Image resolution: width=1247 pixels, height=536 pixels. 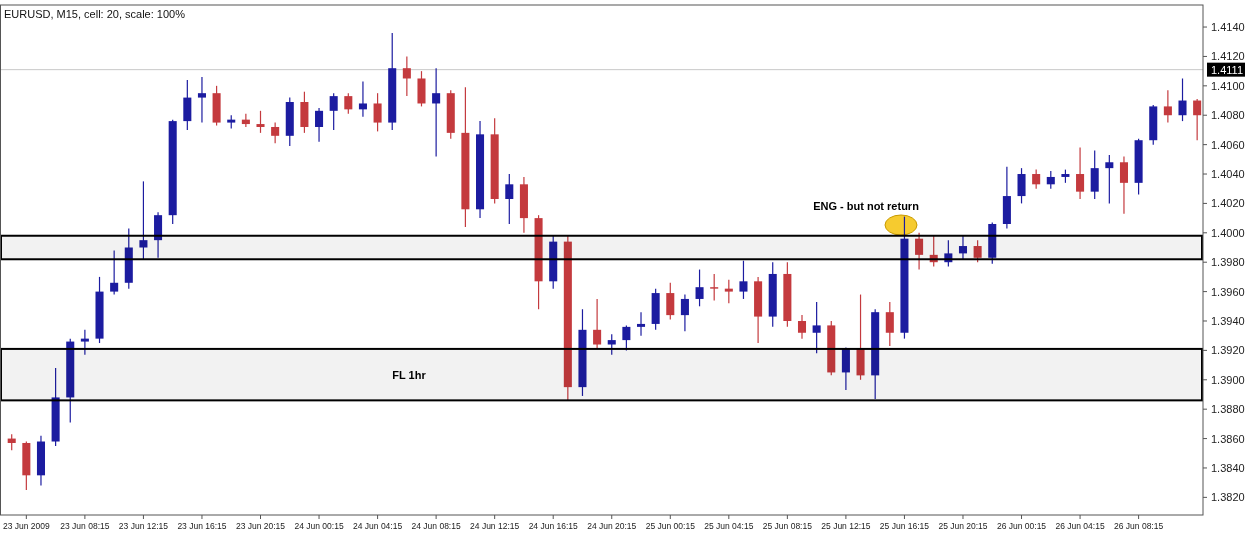 I want to click on y-tick-label: 1.3980, so click(x=1228, y=262).